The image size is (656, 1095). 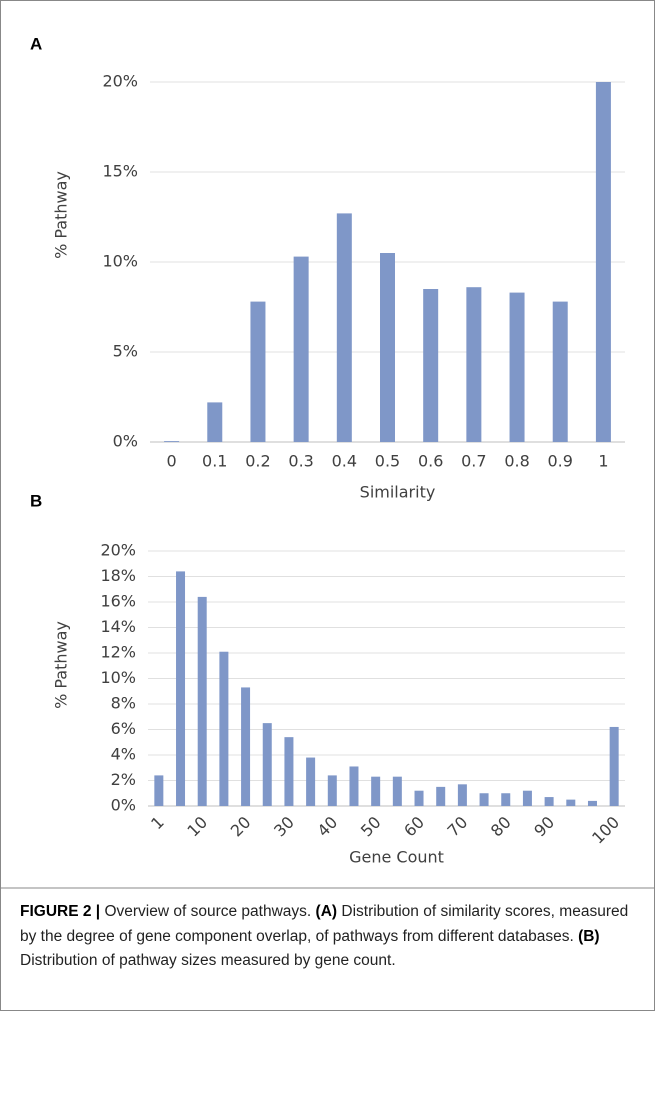 What do you see at coordinates (300, 461) in the screenshot?
I see `x-tick-label: 0.3` at bounding box center [300, 461].